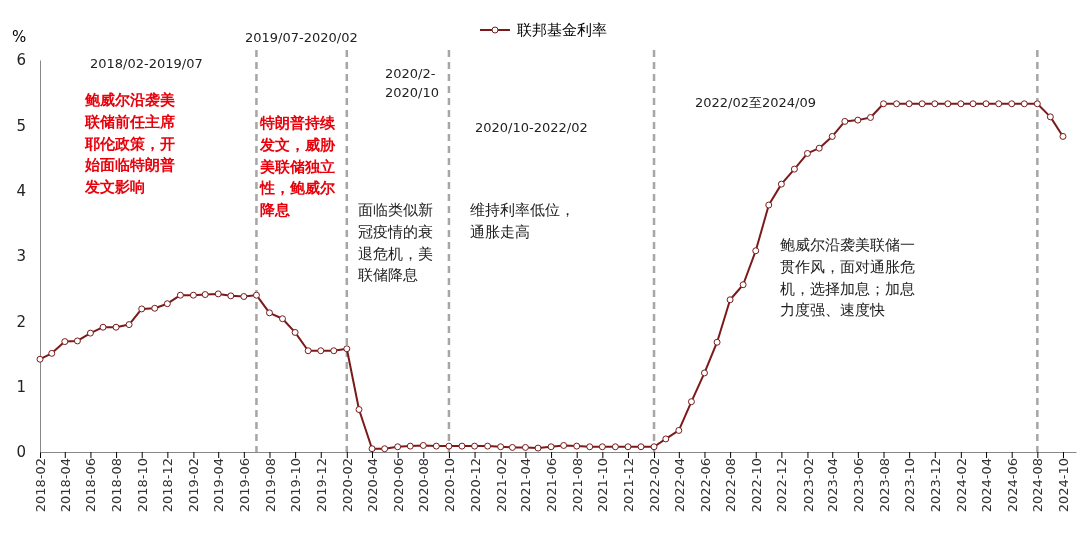 This screenshot has width=1090, height=540. I want to click on x-tick-label: 2022-02, so click(655, 485).